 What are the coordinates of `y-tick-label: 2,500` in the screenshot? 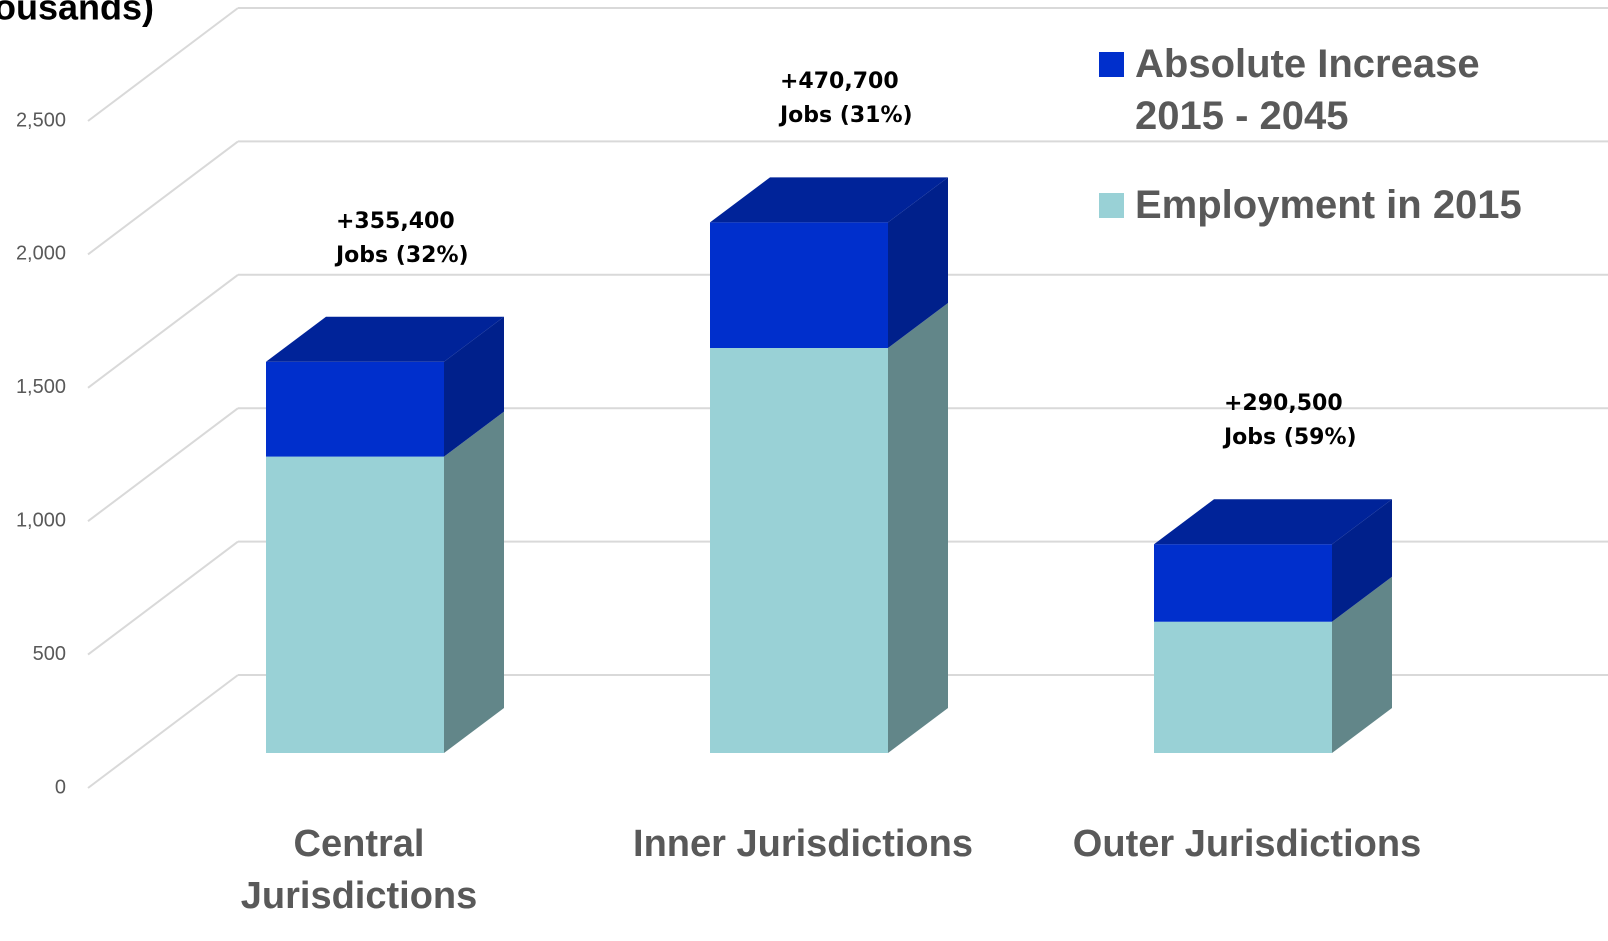 It's located at (41, 120).